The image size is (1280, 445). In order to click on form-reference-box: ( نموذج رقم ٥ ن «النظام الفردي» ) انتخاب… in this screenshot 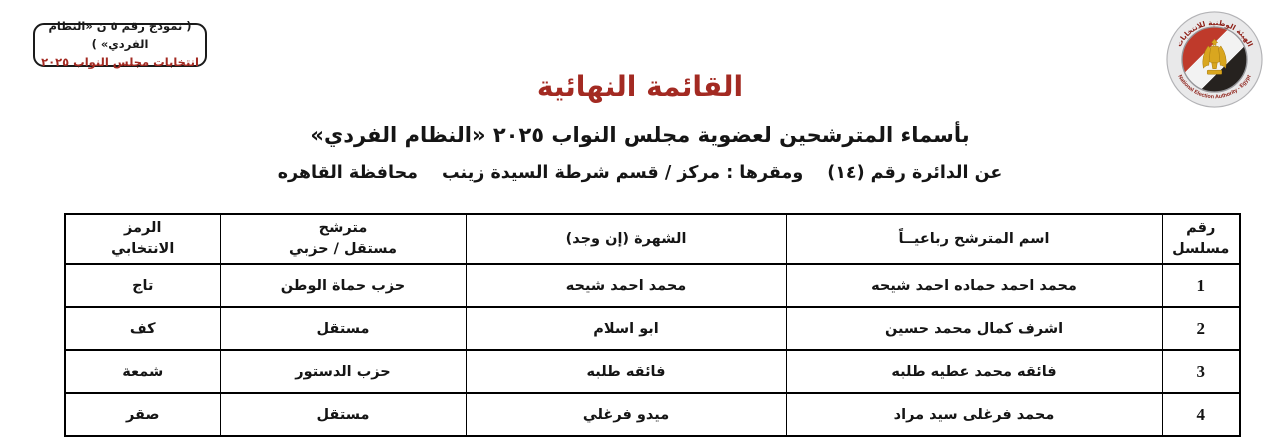, I will do `click(120, 44)`.